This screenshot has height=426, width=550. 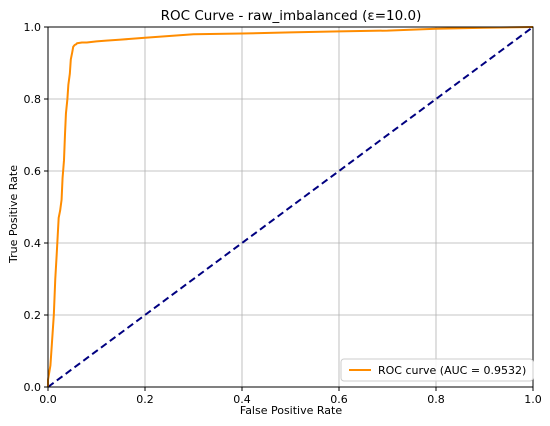 I want to click on x-axis-label: False Positive Rate, so click(x=291, y=410).